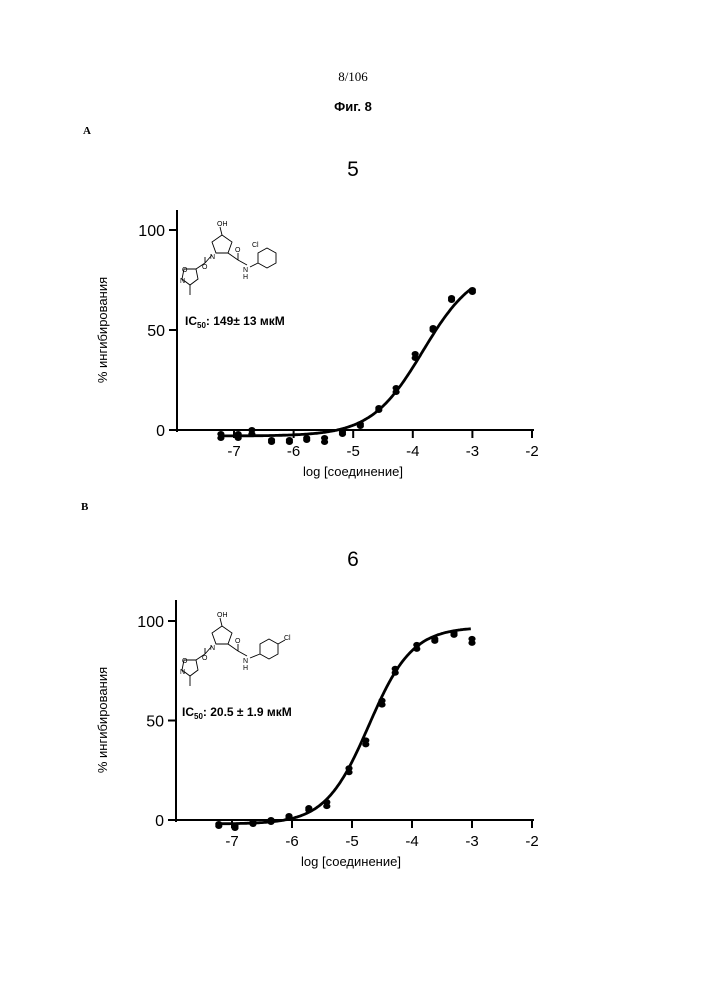 The height and width of the screenshot is (999, 706). I want to click on chart-a-x-tick-label: -4, so click(412, 451).